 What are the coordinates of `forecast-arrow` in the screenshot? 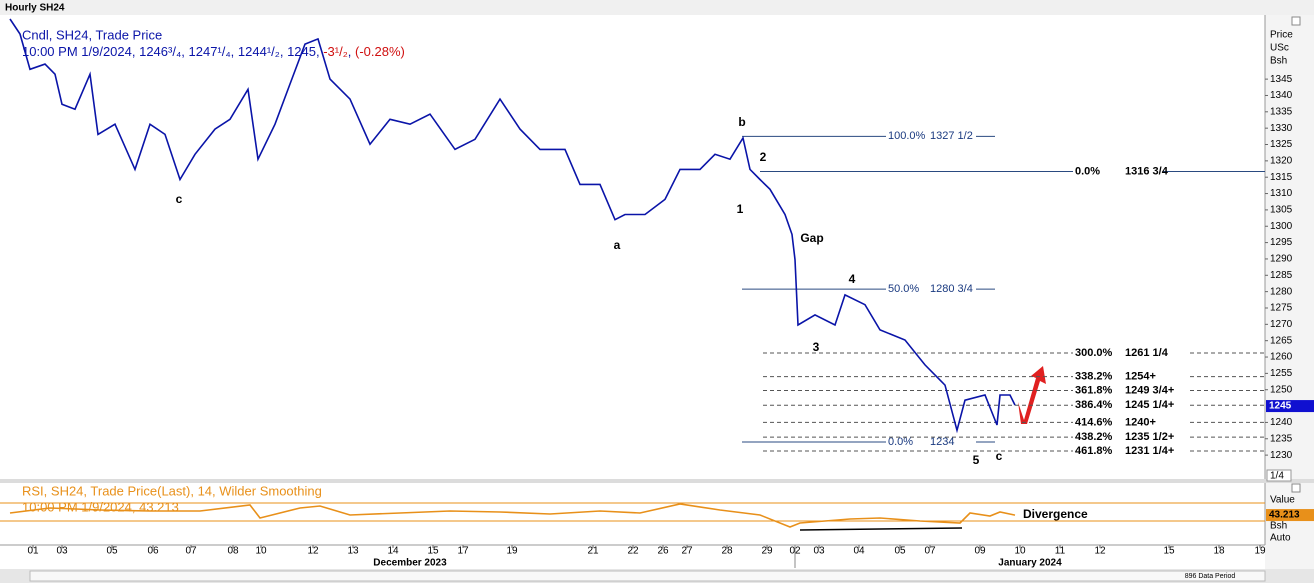 It's located at (1032, 395).